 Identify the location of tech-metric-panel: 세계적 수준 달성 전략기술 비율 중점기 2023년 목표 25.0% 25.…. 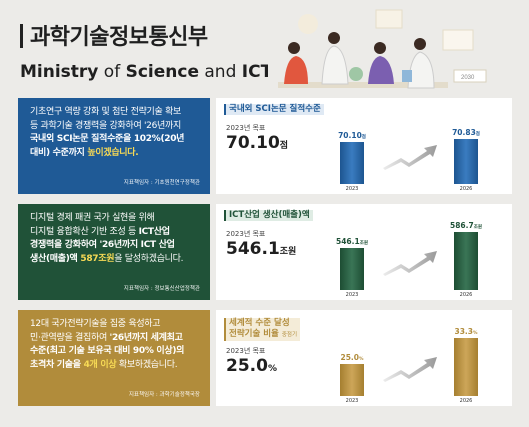
(364, 358).